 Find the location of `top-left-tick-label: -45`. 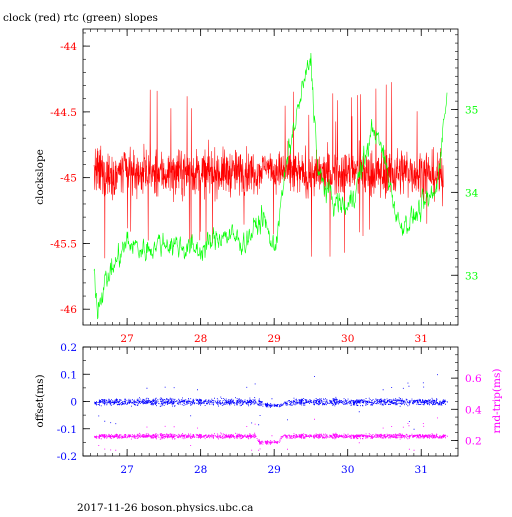

top-left-tick-label: -45 is located at coordinates (68, 179).